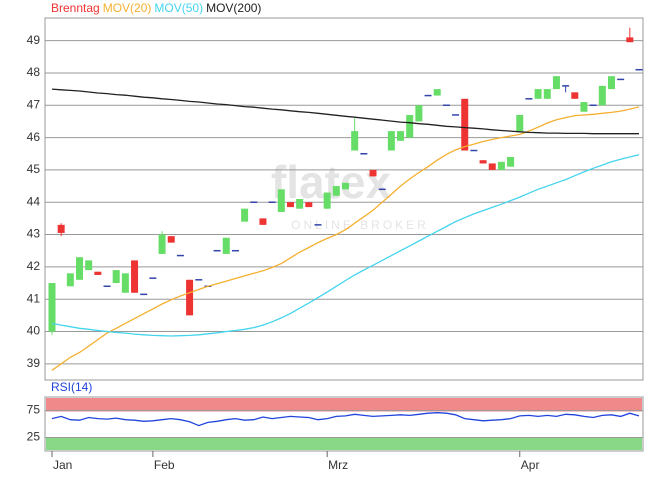 The width and height of the screenshot is (645, 478). What do you see at coordinates (34, 363) in the screenshot?
I see `y-tick-label: 39` at bounding box center [34, 363].